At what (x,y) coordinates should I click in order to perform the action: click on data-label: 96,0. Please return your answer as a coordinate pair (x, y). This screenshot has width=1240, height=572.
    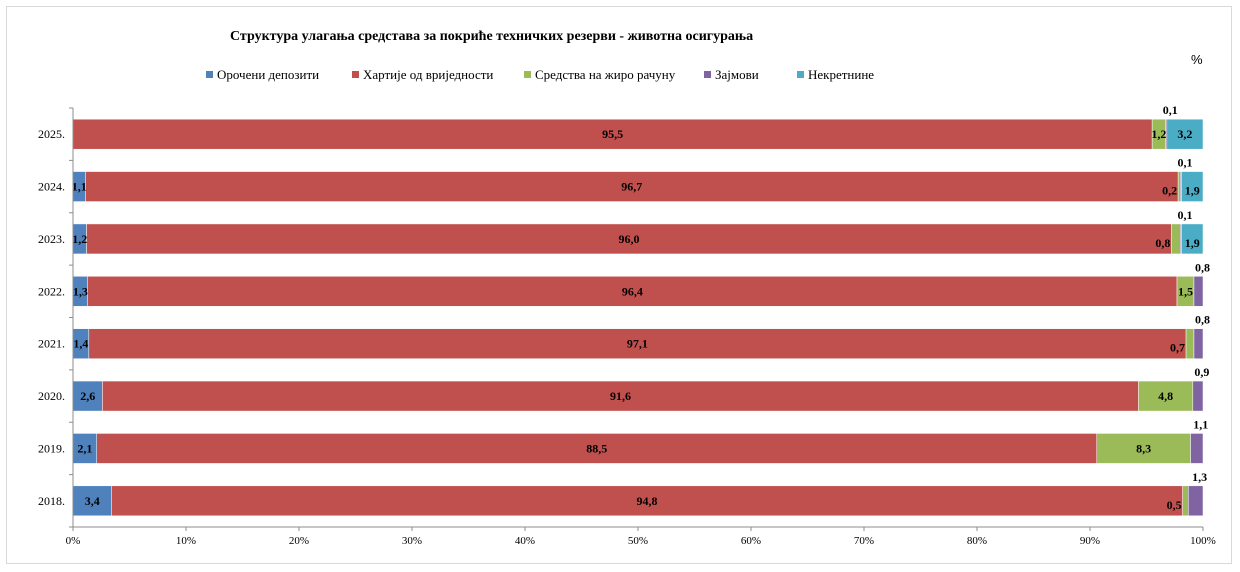
    Looking at the image, I should click on (628, 239).